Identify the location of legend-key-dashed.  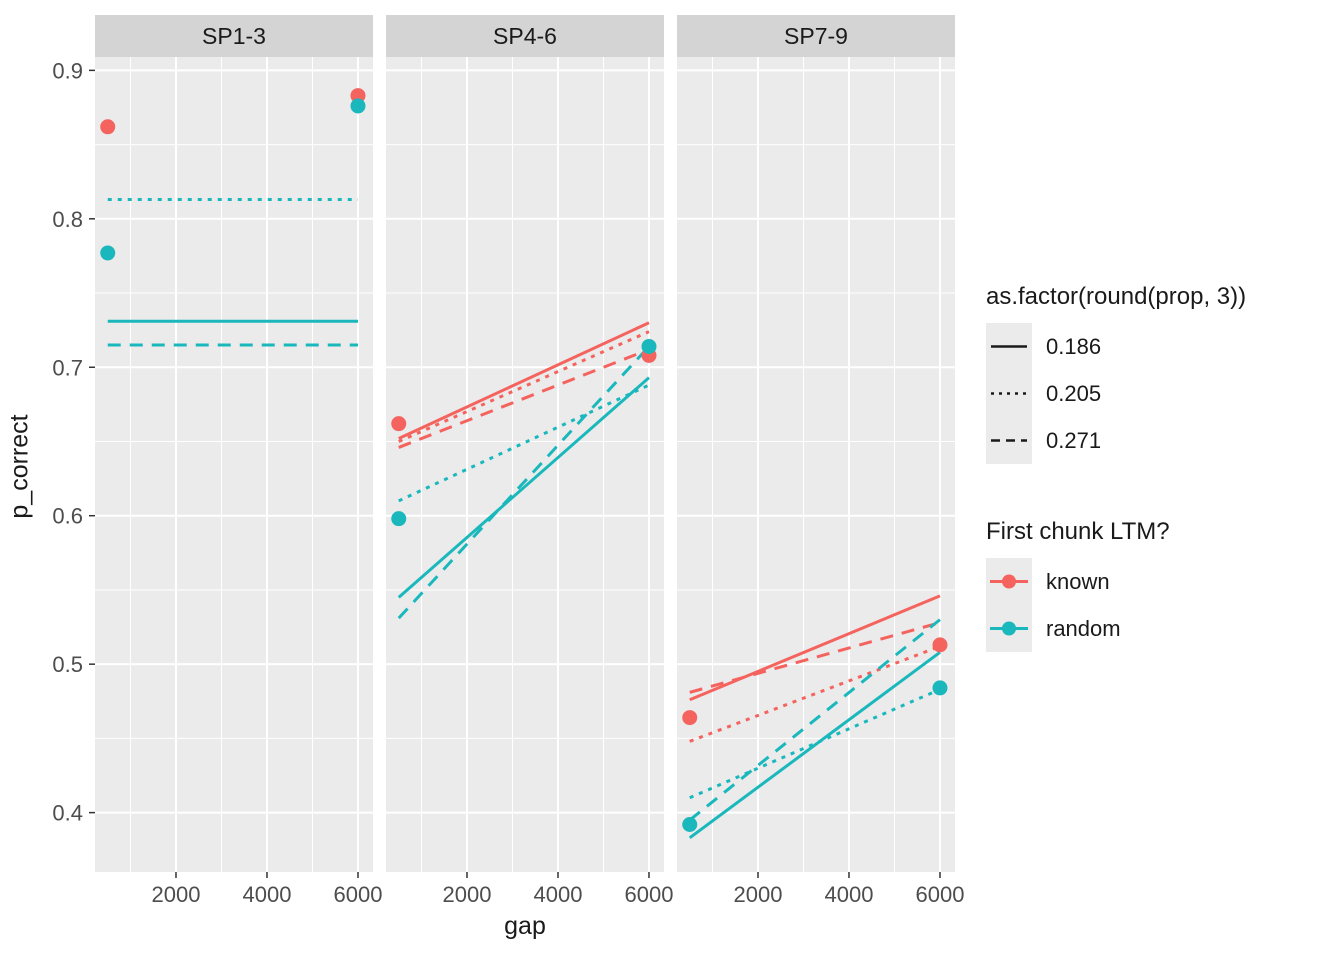
(1009, 440).